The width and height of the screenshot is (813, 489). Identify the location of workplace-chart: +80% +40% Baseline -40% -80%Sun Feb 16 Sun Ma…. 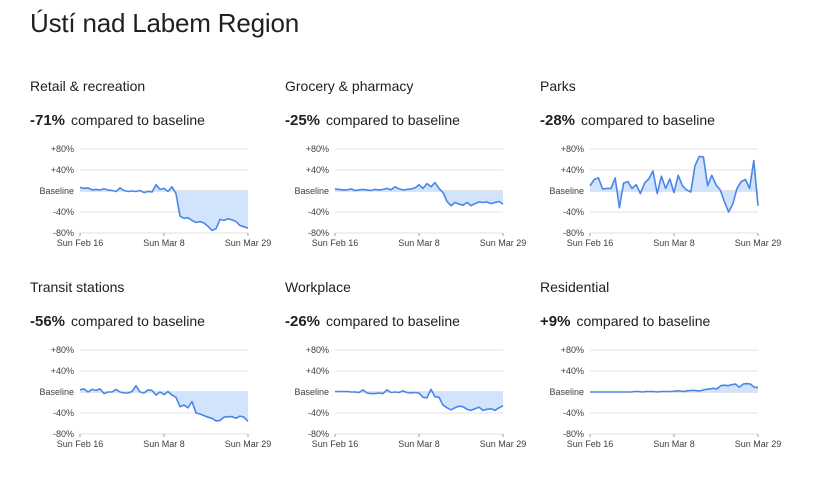
(410, 397).